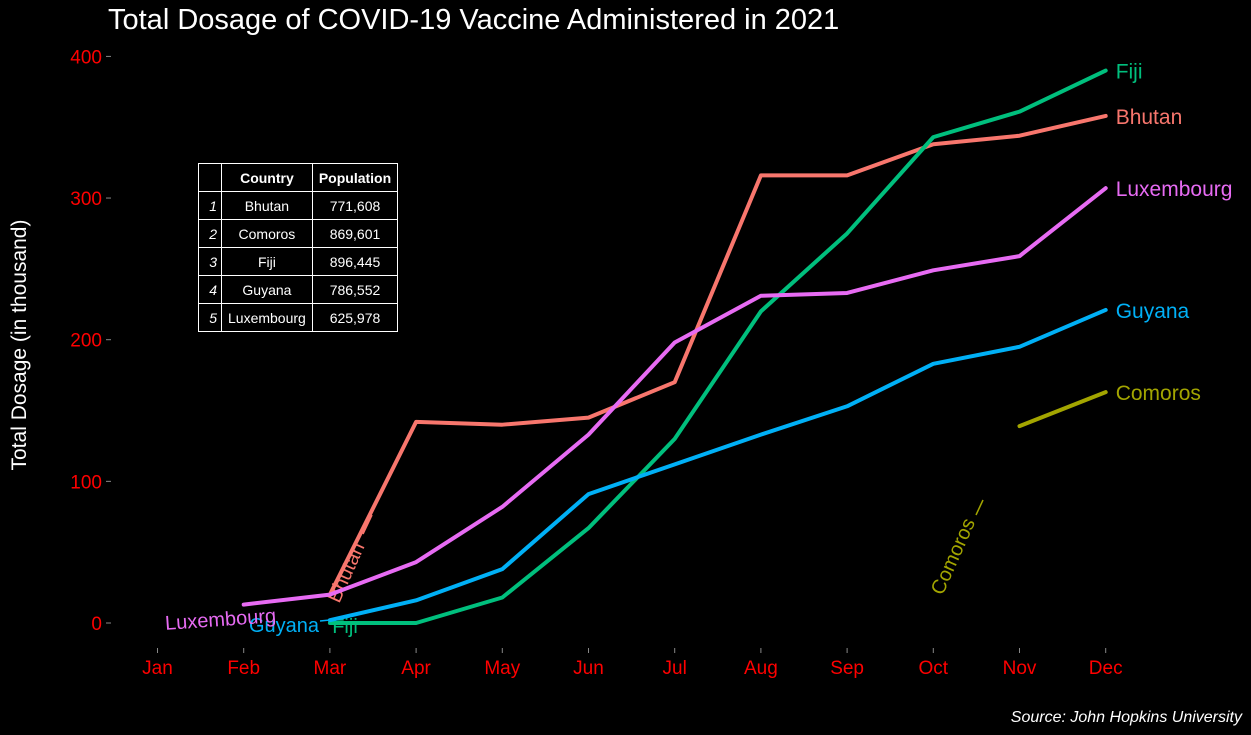  I want to click on x-tick-label: Jul, so click(675, 668).